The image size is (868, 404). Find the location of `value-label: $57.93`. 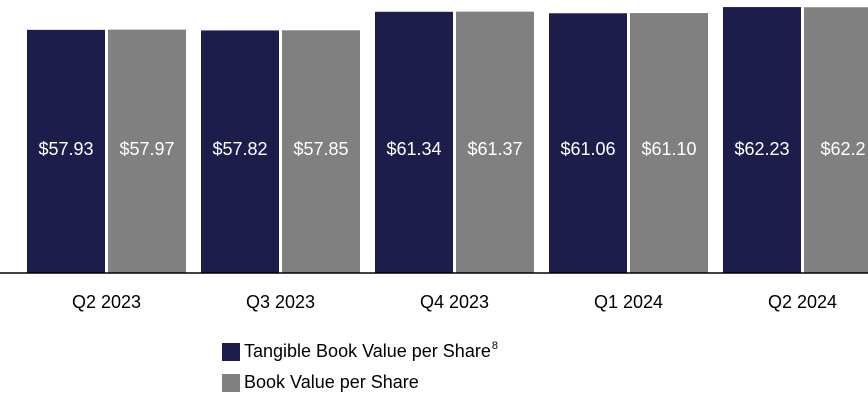

value-label: $57.93 is located at coordinates (65, 149).